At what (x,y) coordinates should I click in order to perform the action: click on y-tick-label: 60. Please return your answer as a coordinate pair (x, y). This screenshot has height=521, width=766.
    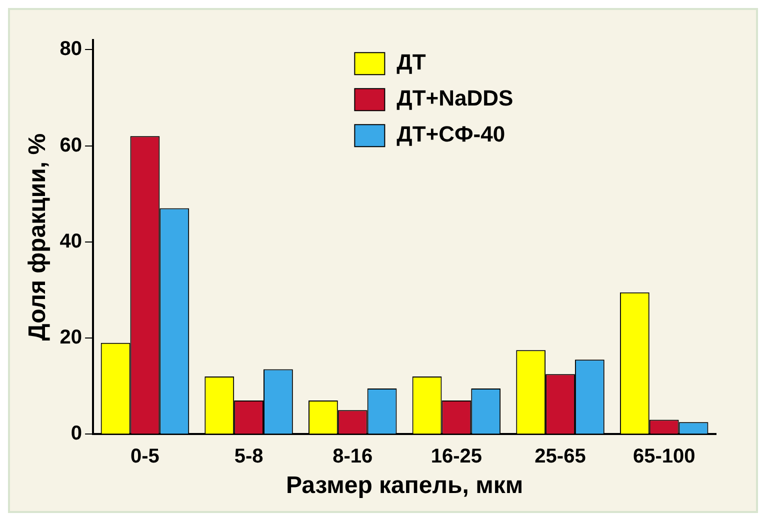
    Looking at the image, I should click on (71, 145).